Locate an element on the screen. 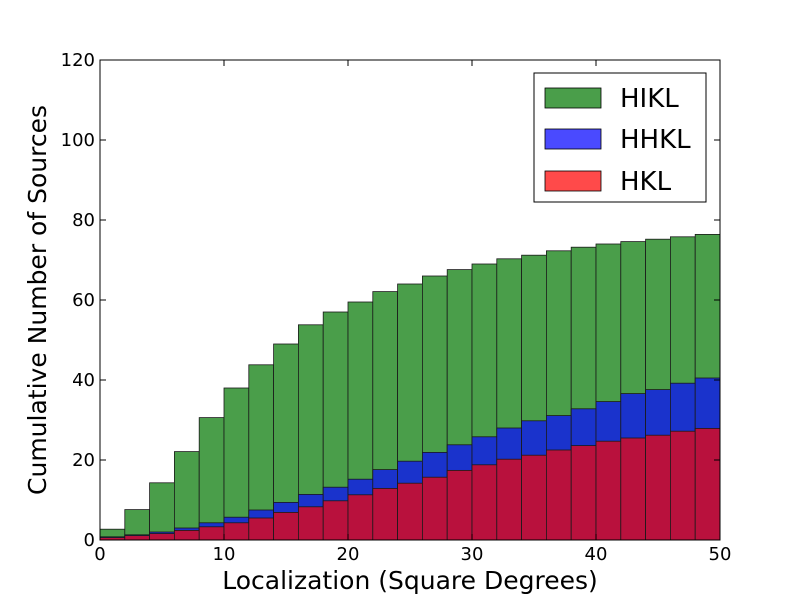 The width and height of the screenshot is (800, 600). y-tick-label-100: 100 is located at coordinates (78, 140).